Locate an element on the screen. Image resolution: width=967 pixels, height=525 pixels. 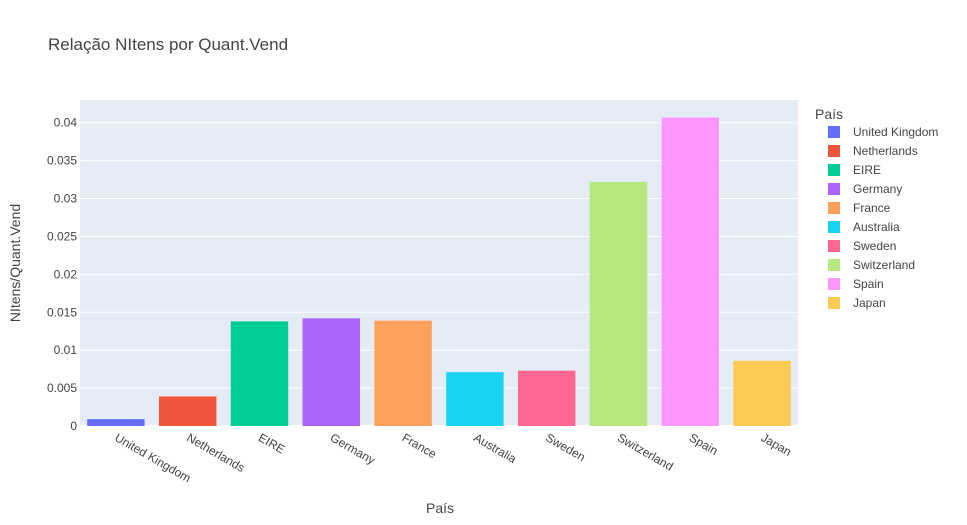
bar-eire is located at coordinates (259, 373).